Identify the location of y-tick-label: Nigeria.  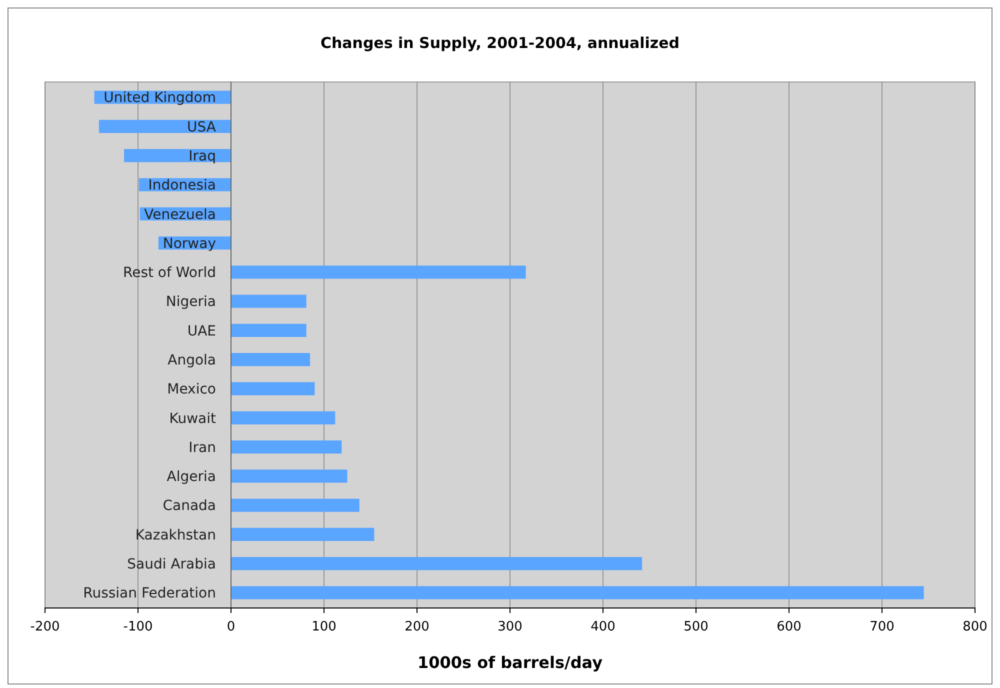
(191, 302).